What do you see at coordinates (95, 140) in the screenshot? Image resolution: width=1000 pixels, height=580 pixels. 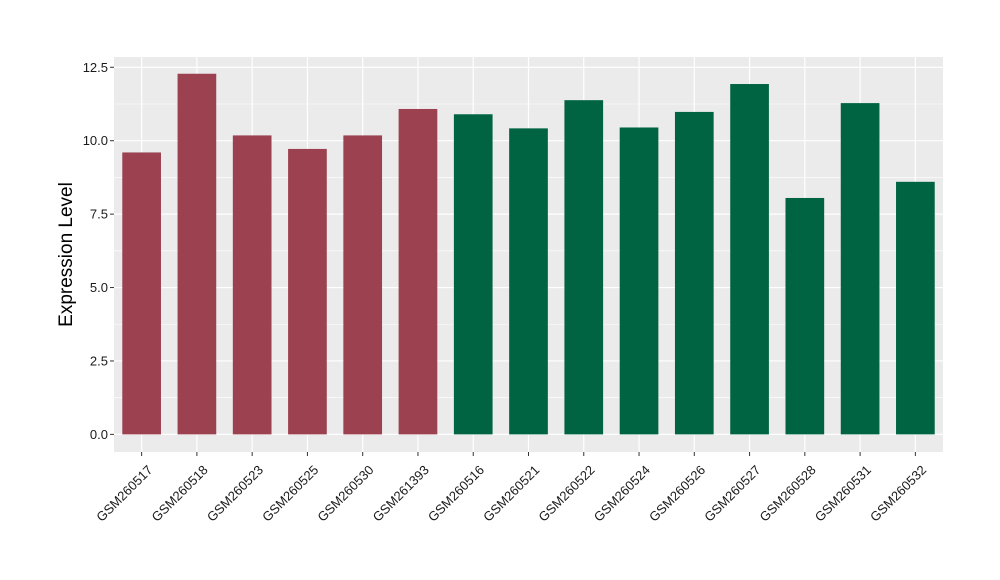 I see `y-tick-label: 10.0` at bounding box center [95, 140].